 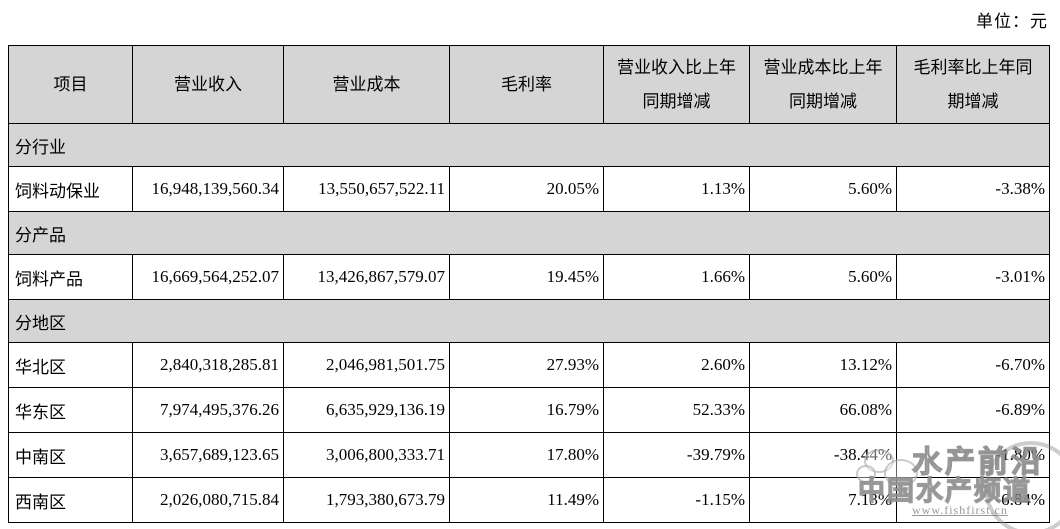 I want to click on section-label: 分地区, so click(x=529, y=321).